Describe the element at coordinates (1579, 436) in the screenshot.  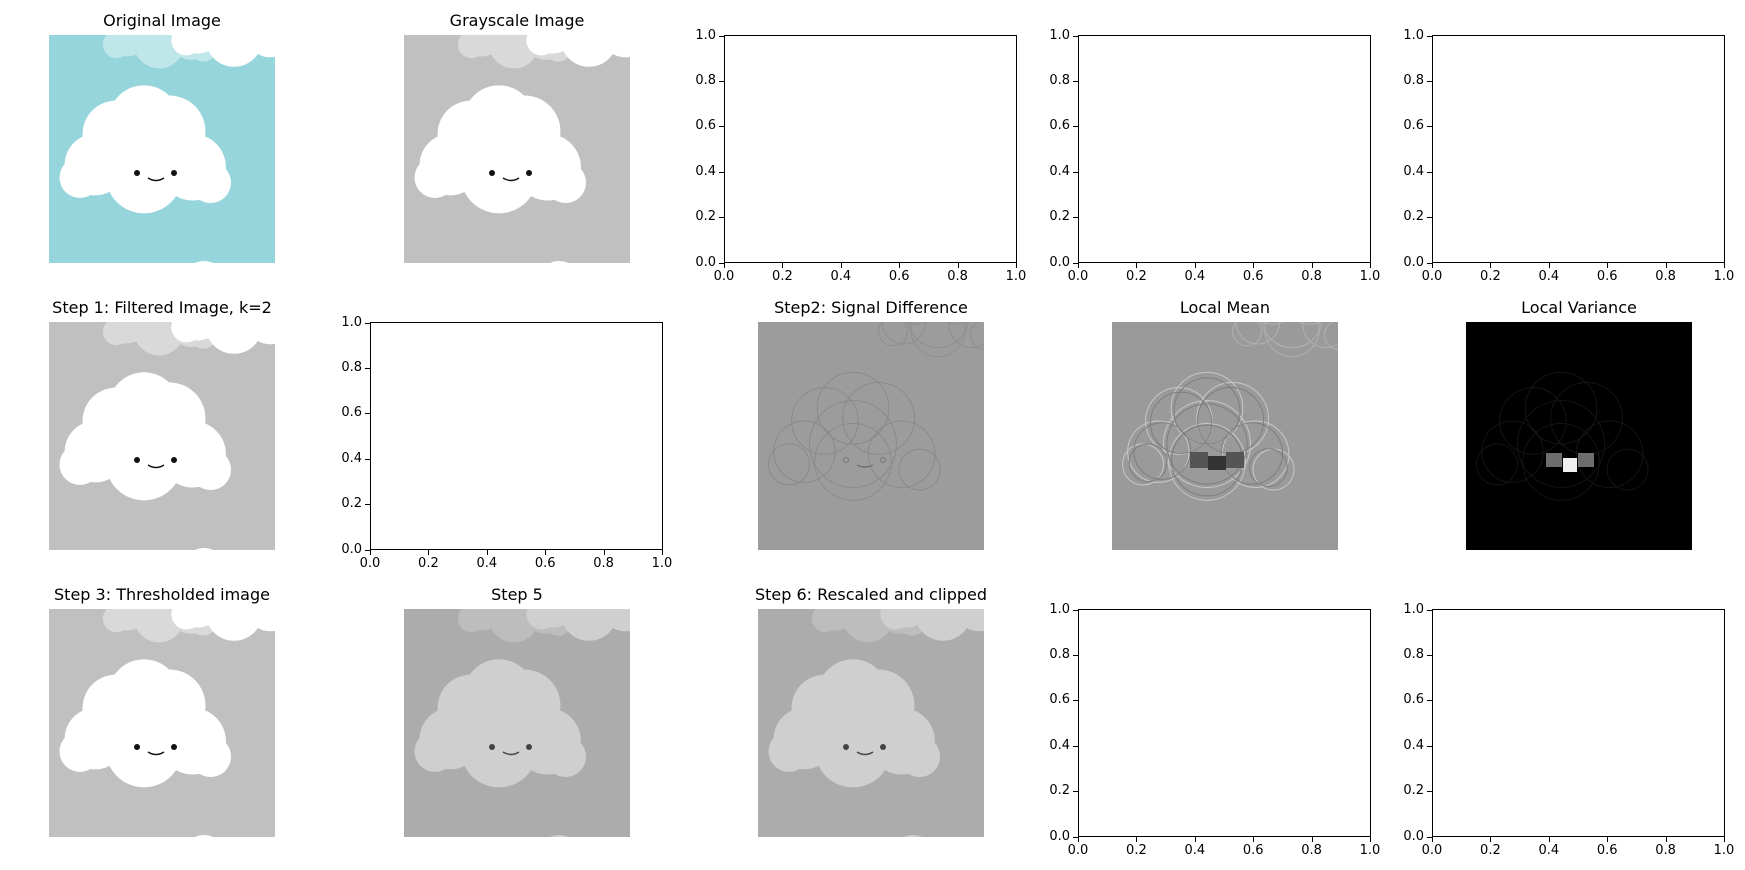
I see `image-background` at that location.